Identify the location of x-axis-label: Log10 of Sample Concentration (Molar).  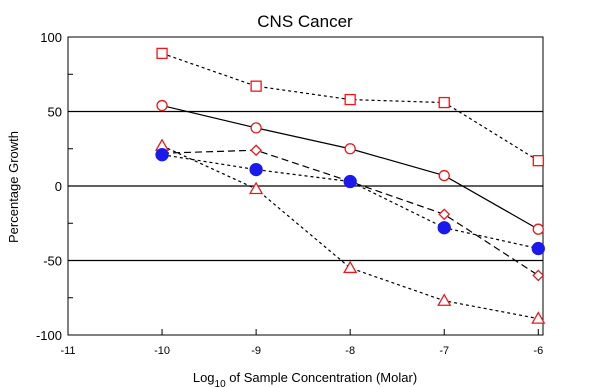
(305, 378).